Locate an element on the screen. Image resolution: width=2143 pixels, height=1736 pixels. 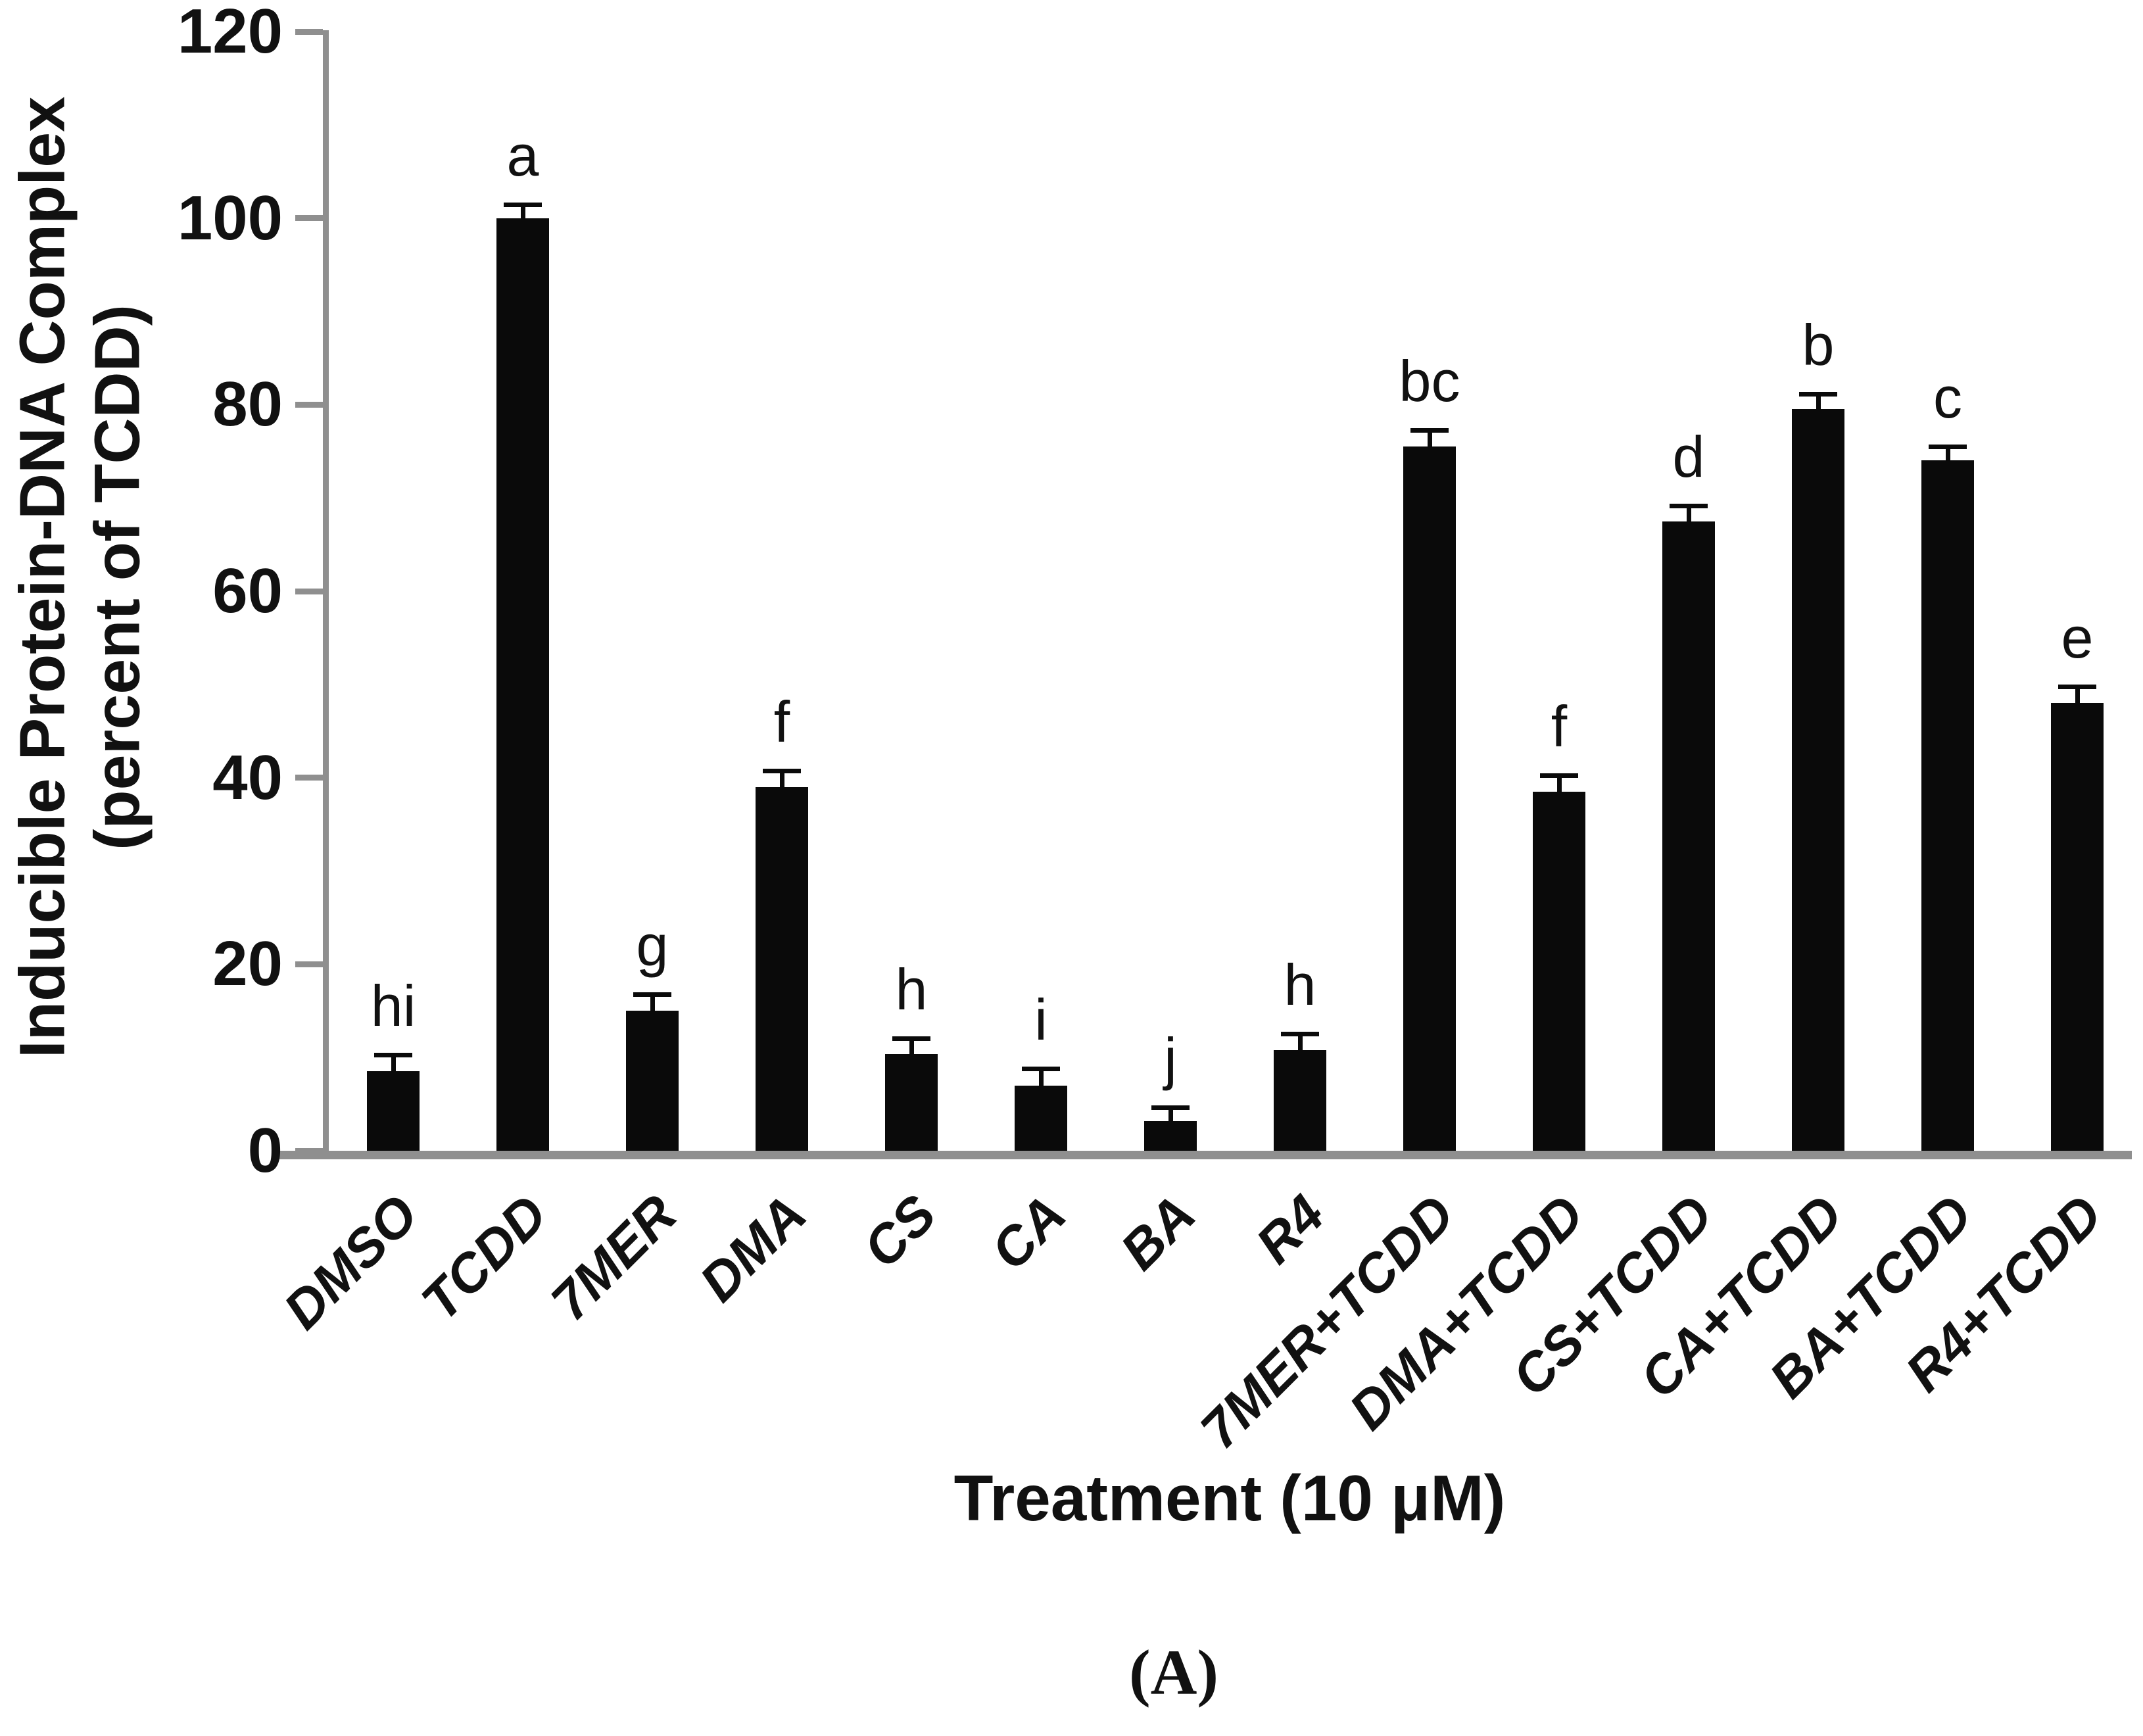
x-tick-label: BA is located at coordinates (1158, 1233).